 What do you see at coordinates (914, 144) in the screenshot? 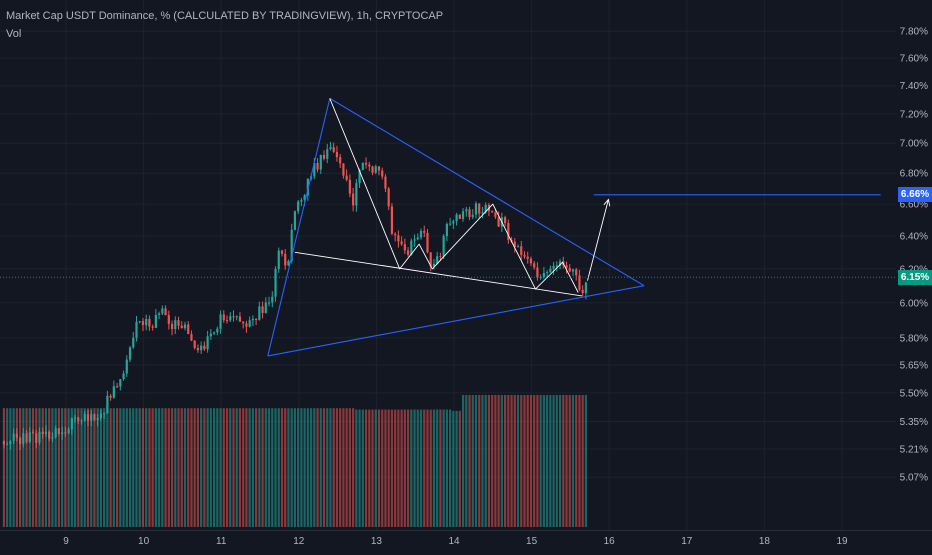
I see `y-tick-label: 7.00%` at bounding box center [914, 144].